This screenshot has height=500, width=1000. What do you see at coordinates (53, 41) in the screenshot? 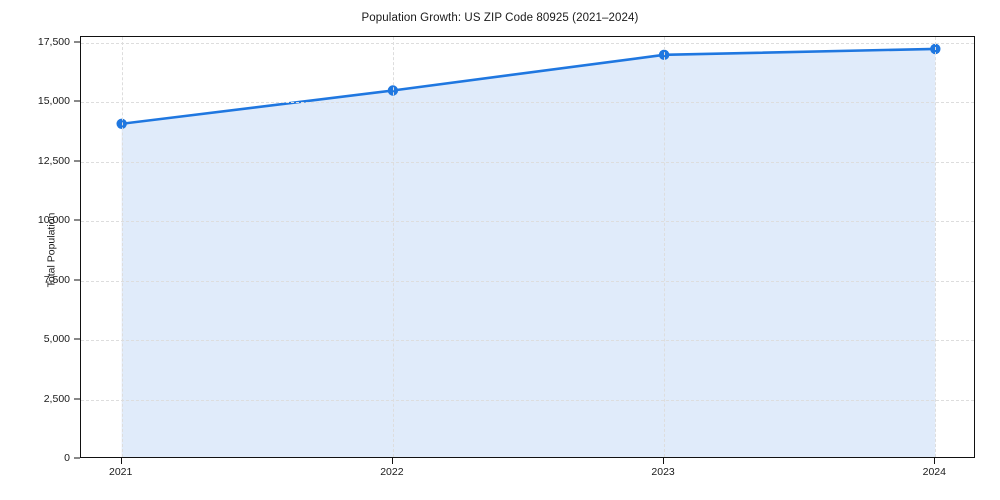
I see `y-tick-label: 17,500` at bounding box center [53, 41].